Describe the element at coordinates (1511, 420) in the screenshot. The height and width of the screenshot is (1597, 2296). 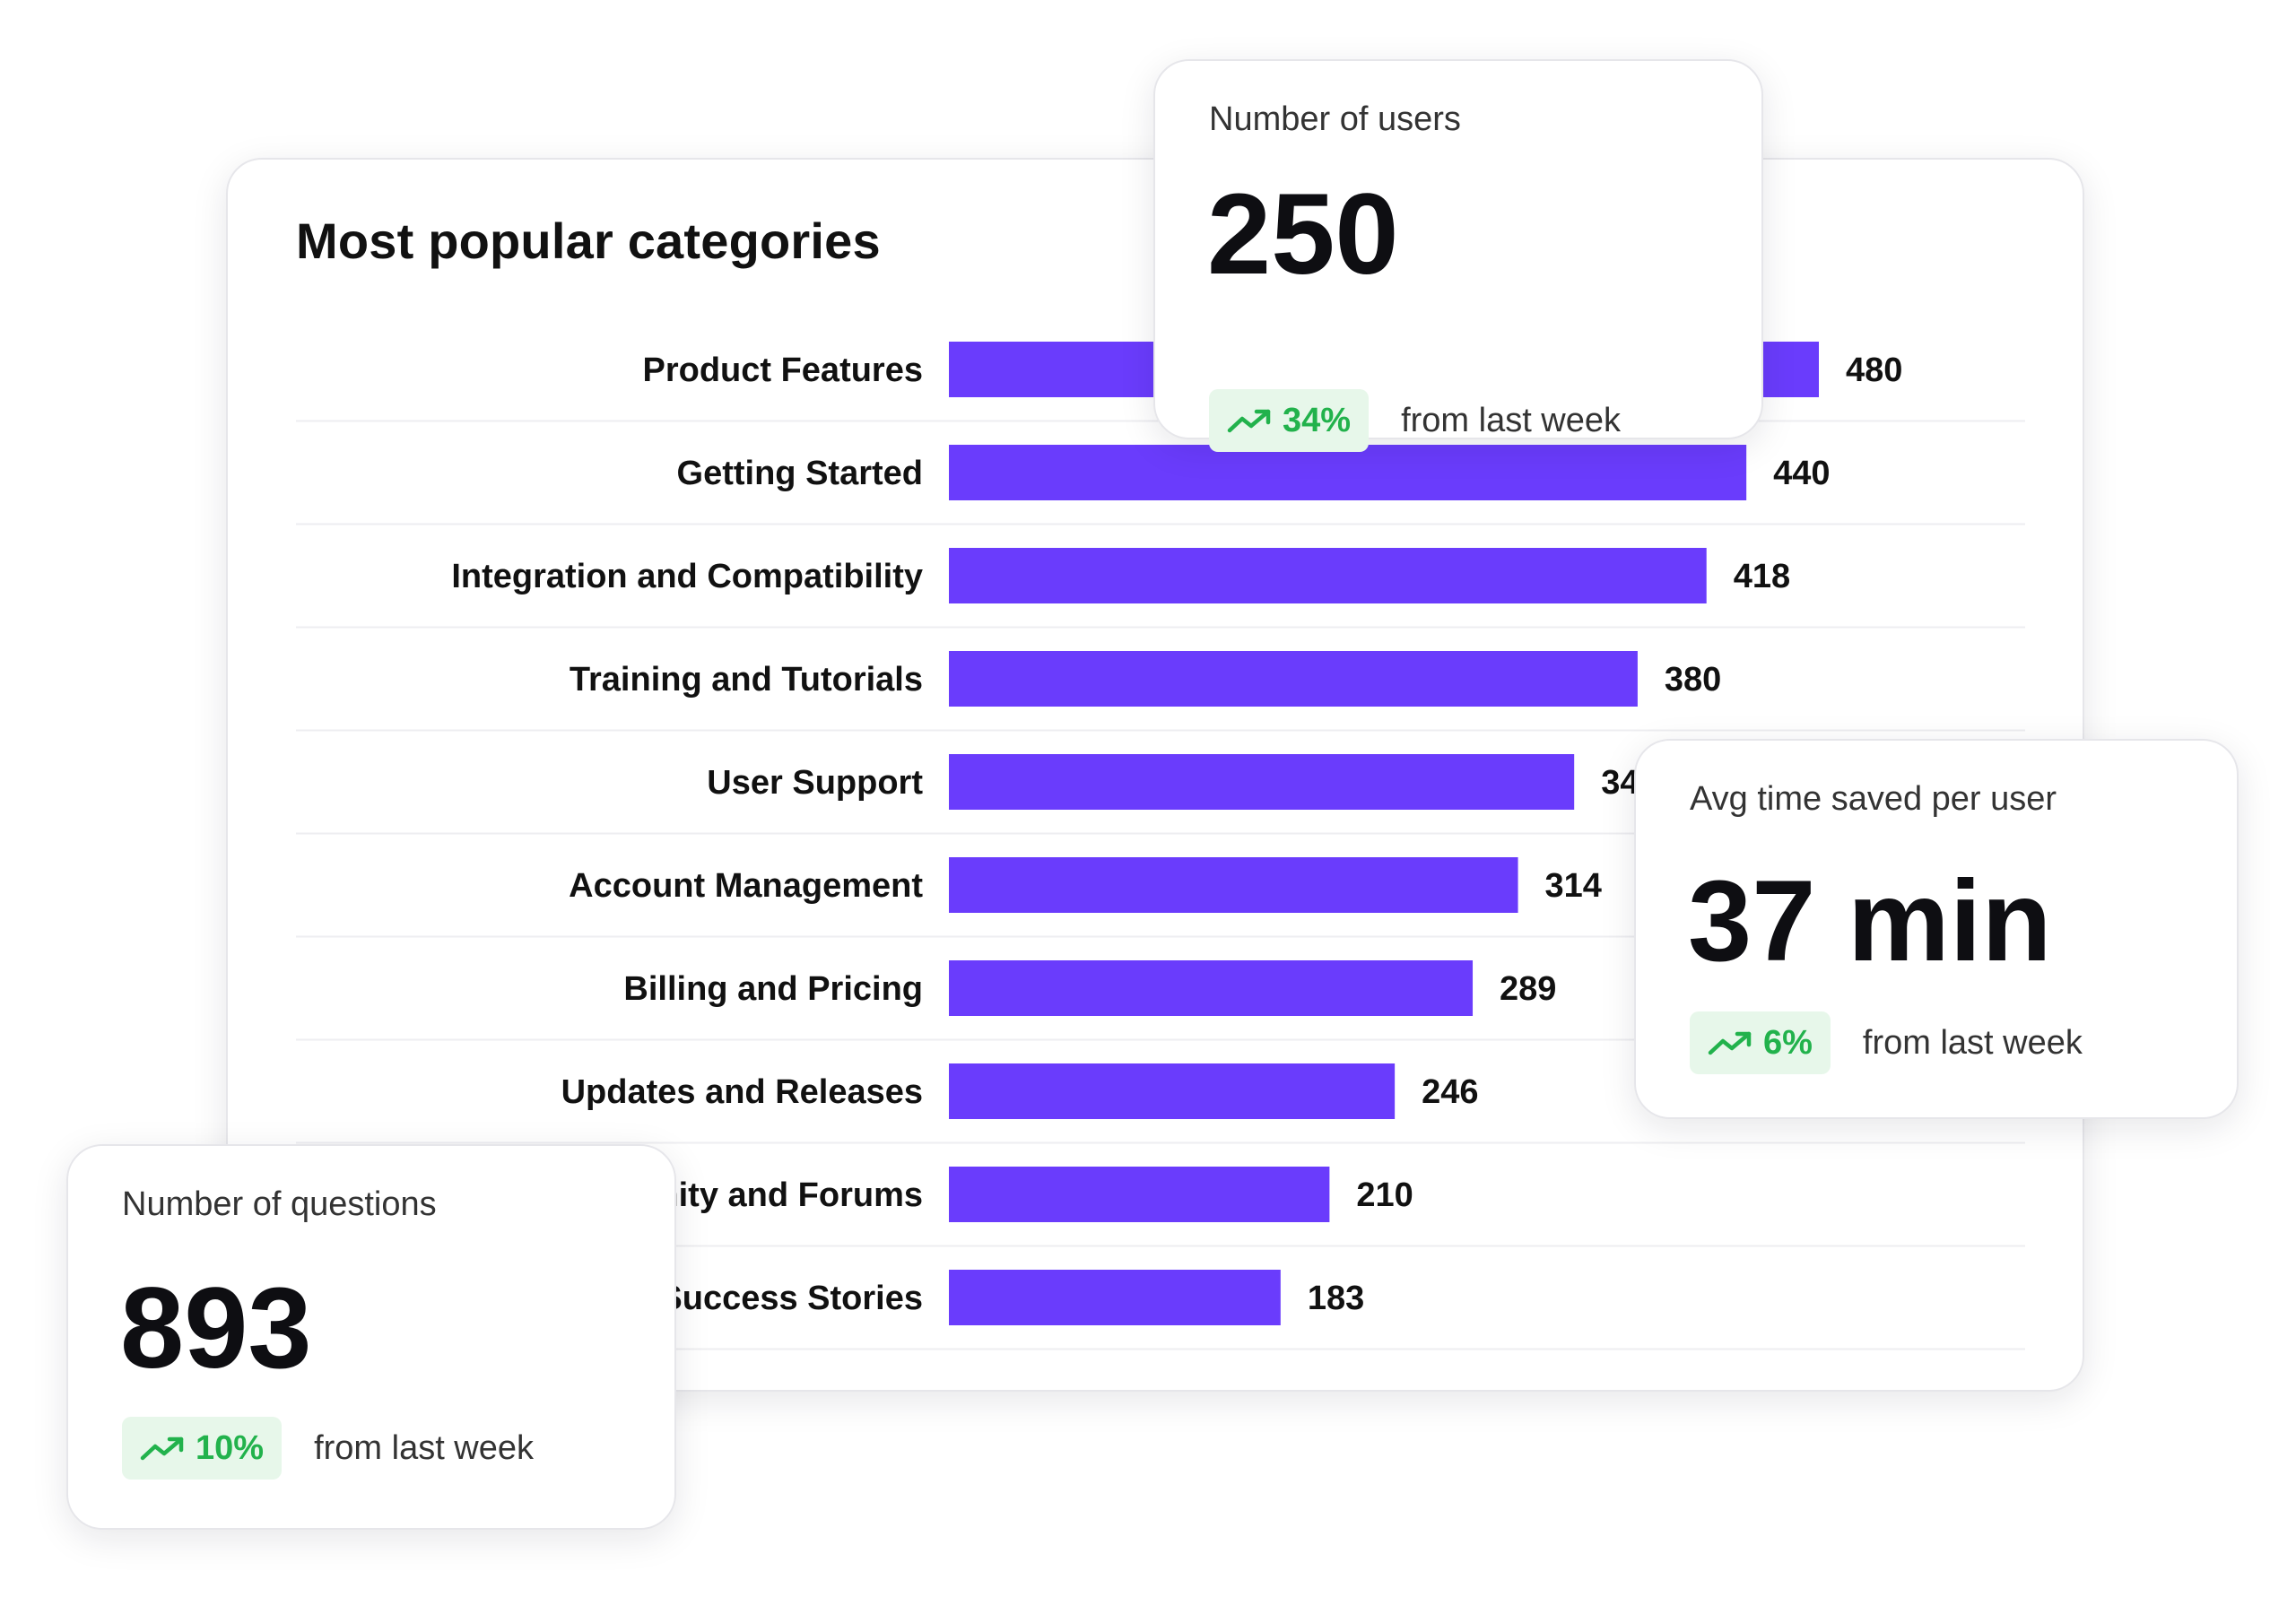
I see `users-change-text: from last week` at that location.